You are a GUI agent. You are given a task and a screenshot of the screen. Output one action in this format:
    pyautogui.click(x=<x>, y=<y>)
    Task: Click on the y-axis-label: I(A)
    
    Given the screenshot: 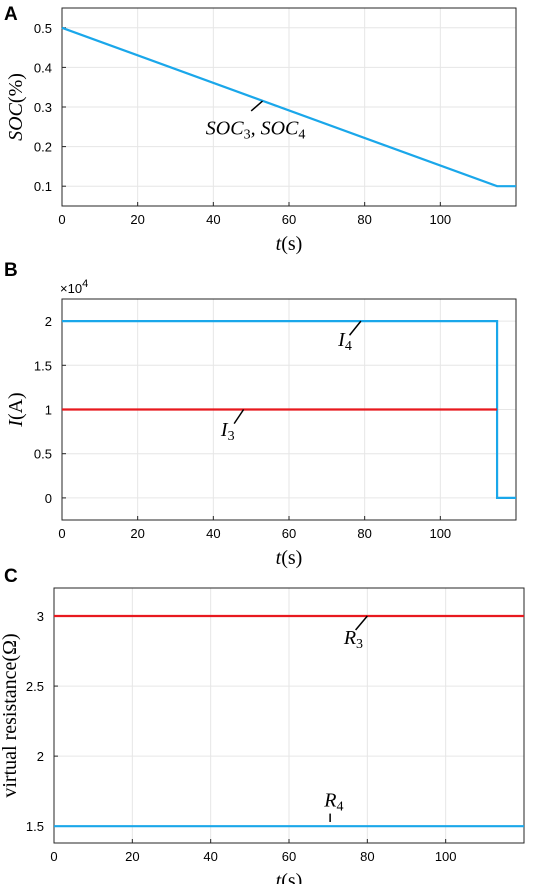 What is the action you would take?
    pyautogui.click(x=16, y=409)
    